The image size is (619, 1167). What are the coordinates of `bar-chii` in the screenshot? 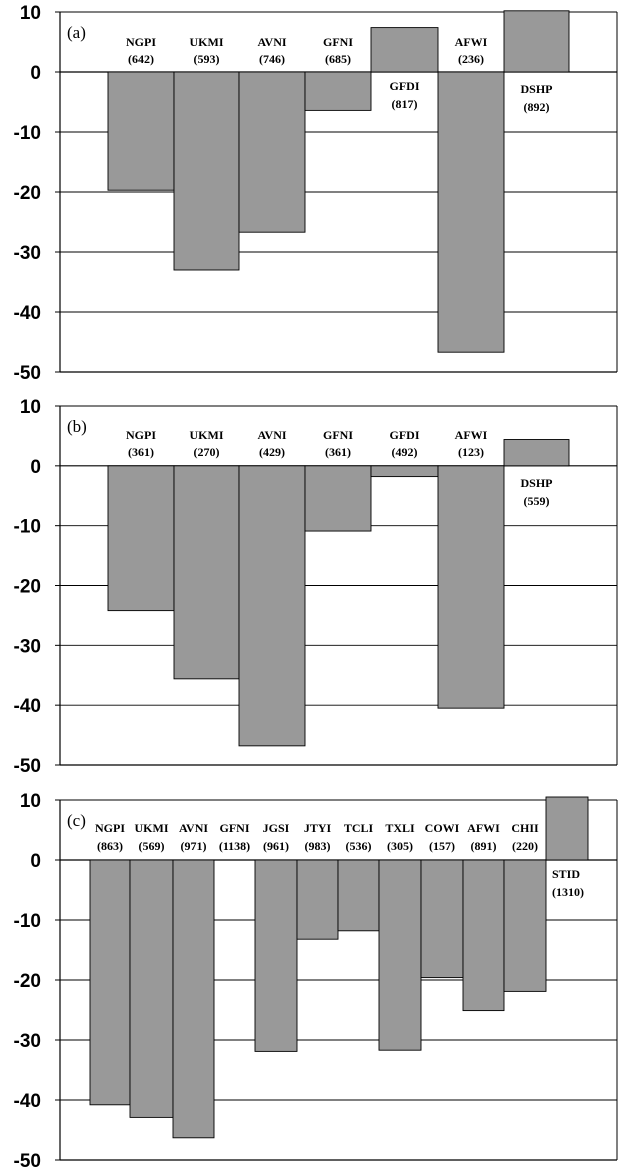 It's located at (525, 925).